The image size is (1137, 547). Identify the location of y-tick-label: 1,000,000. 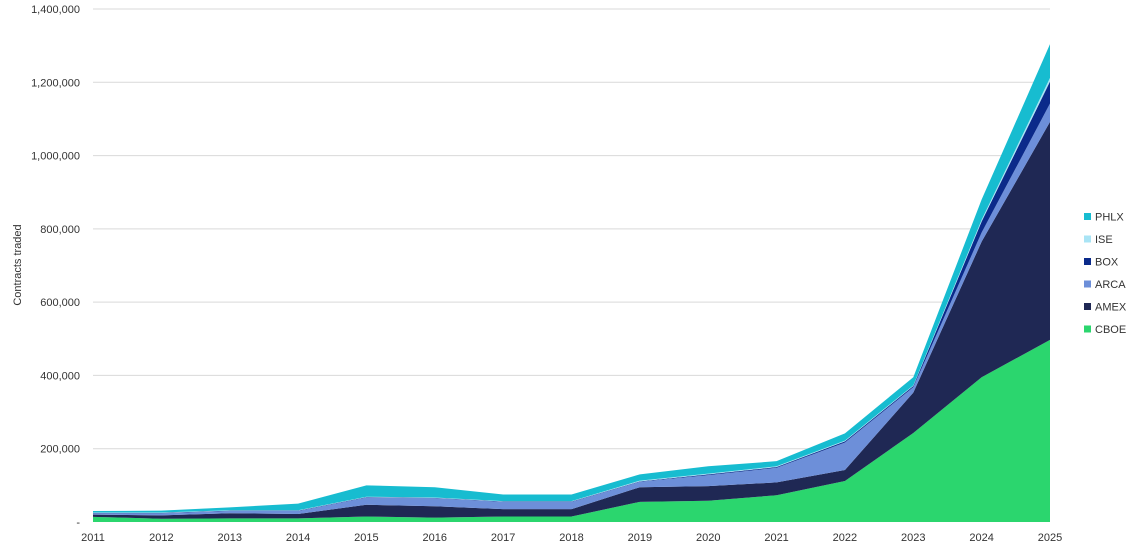
(55, 157).